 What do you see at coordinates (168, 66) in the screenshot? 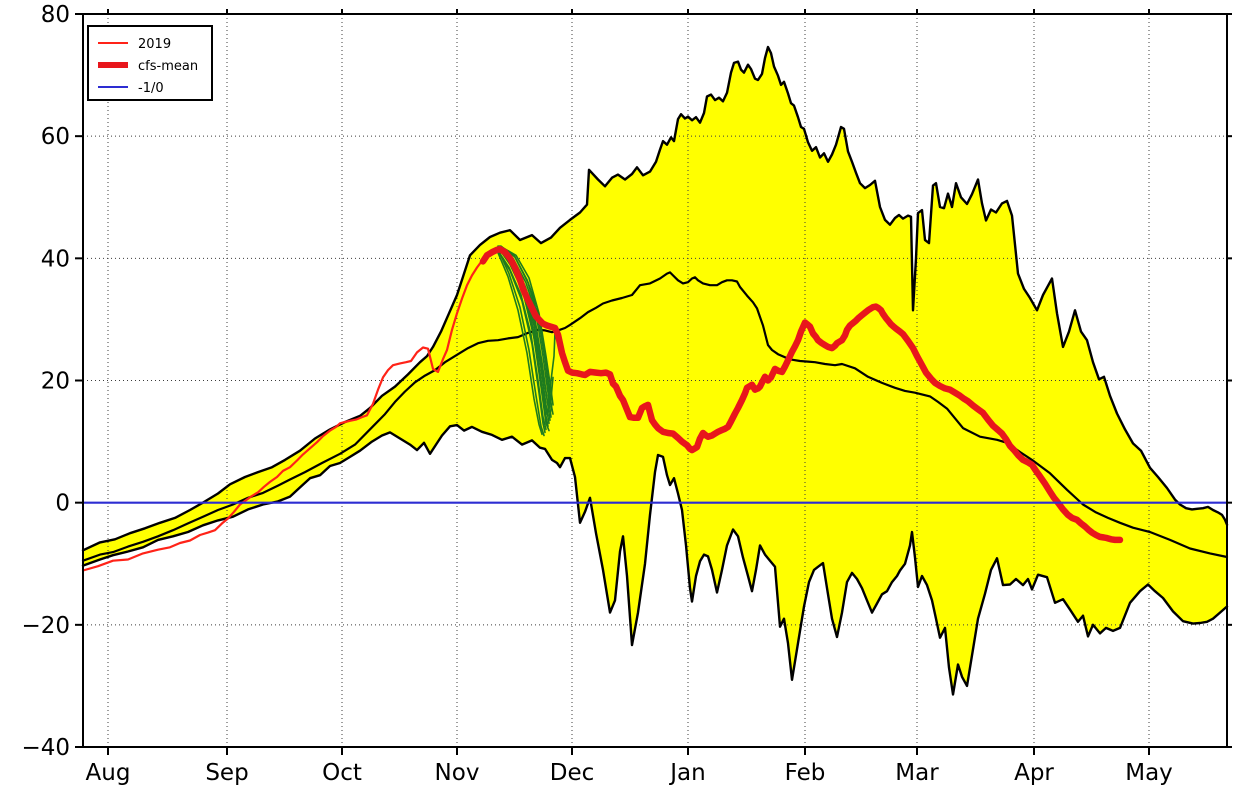
I see `legend-label-cfs-mean: cfs-mean` at bounding box center [168, 66].